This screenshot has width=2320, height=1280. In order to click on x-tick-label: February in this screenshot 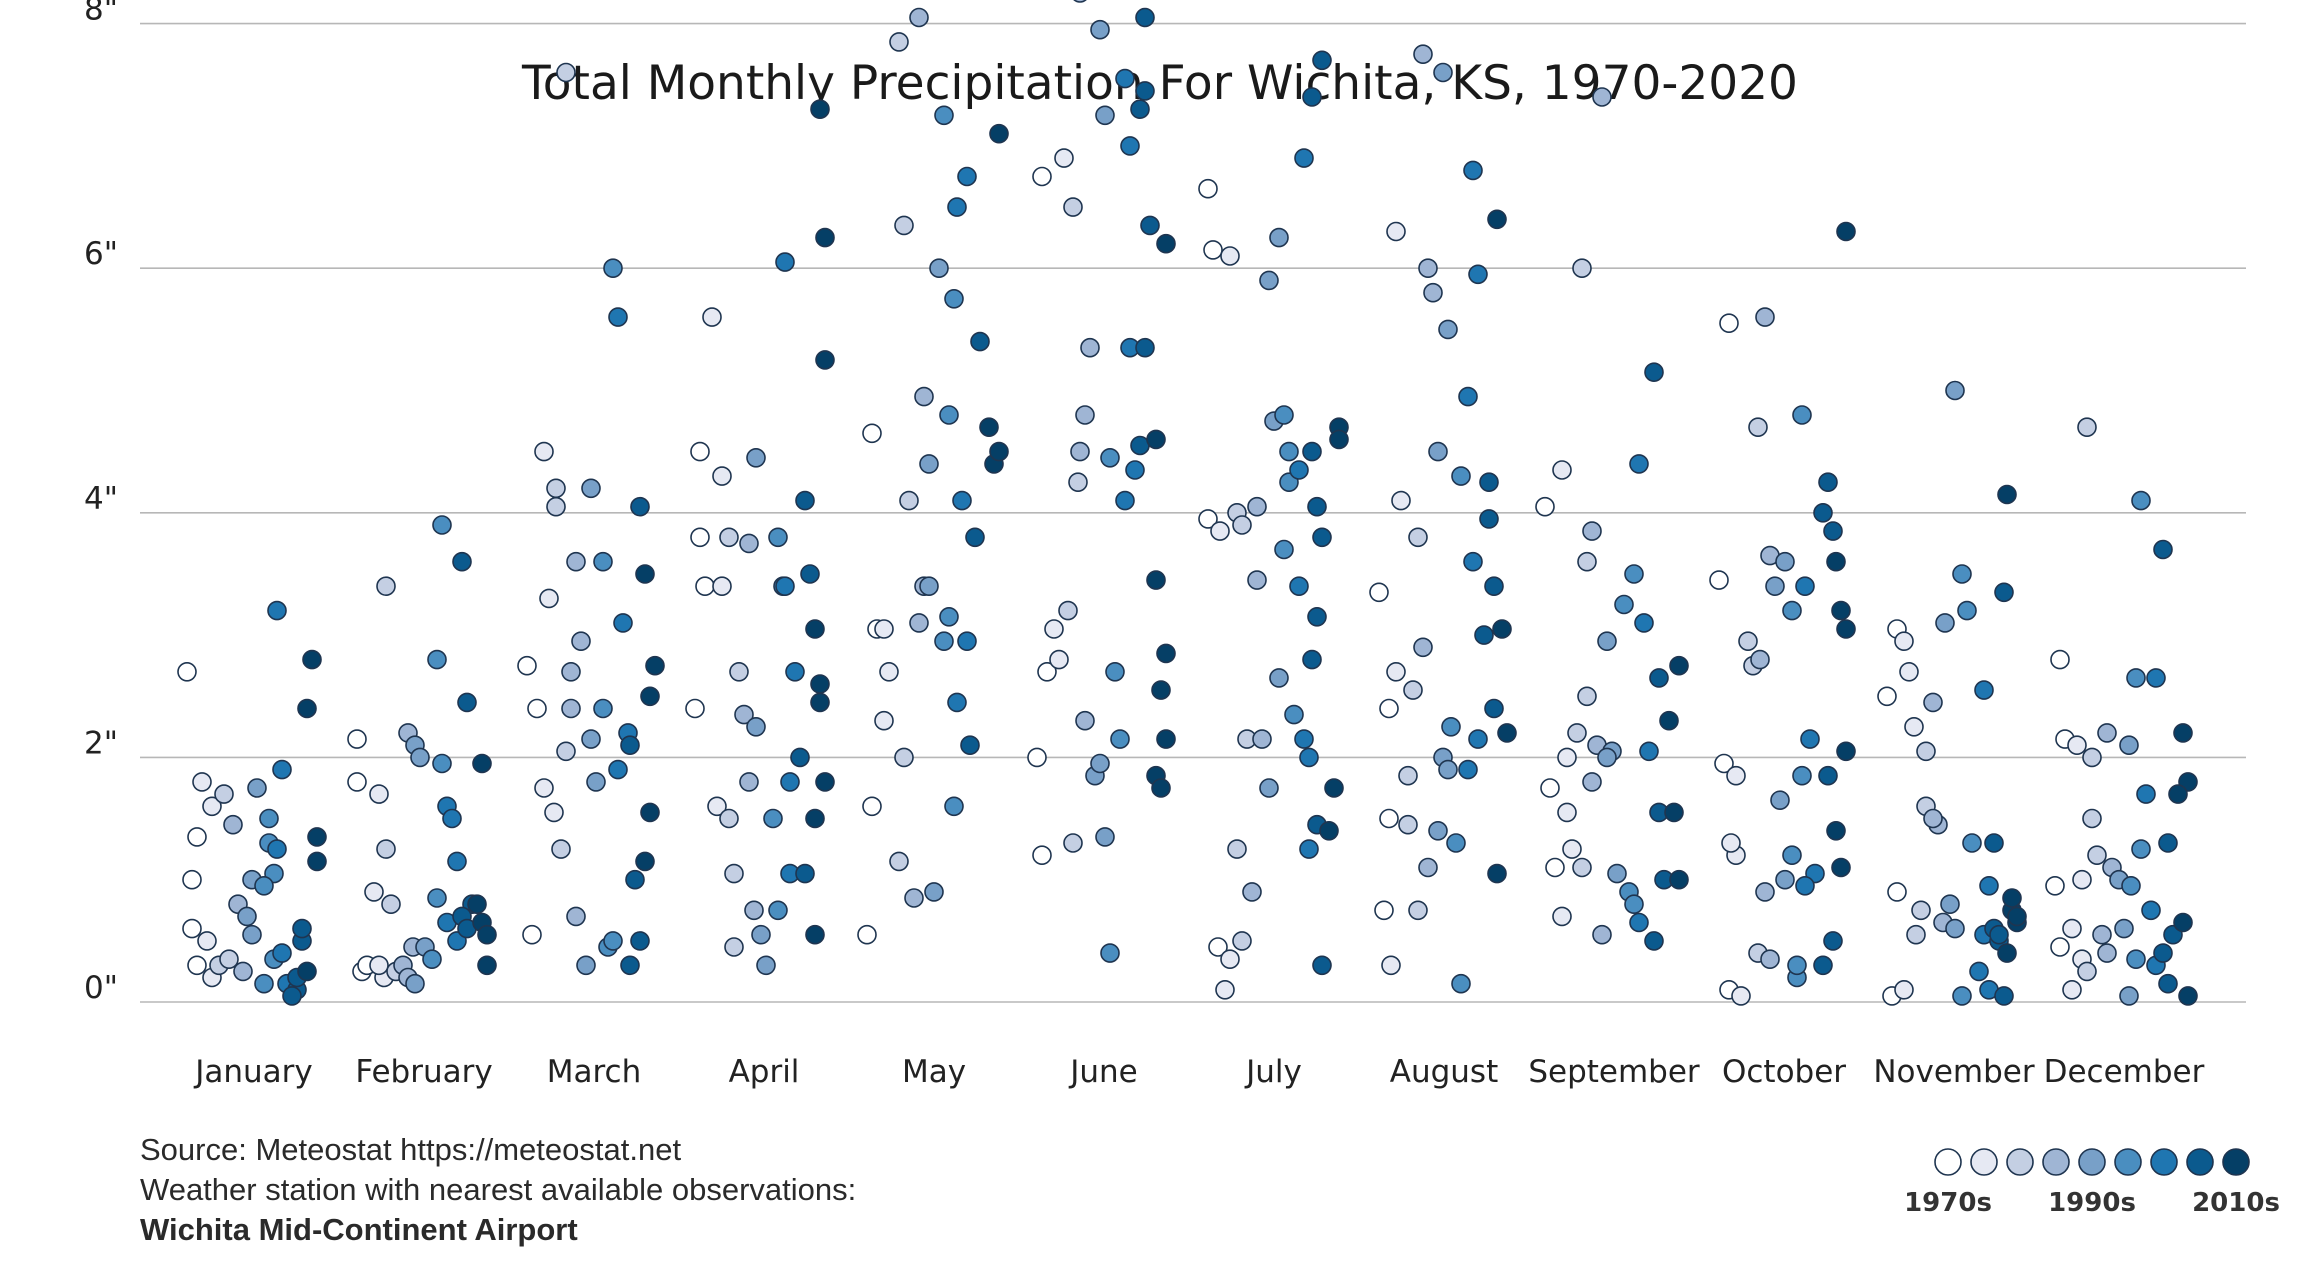, I will do `click(423, 1072)`.